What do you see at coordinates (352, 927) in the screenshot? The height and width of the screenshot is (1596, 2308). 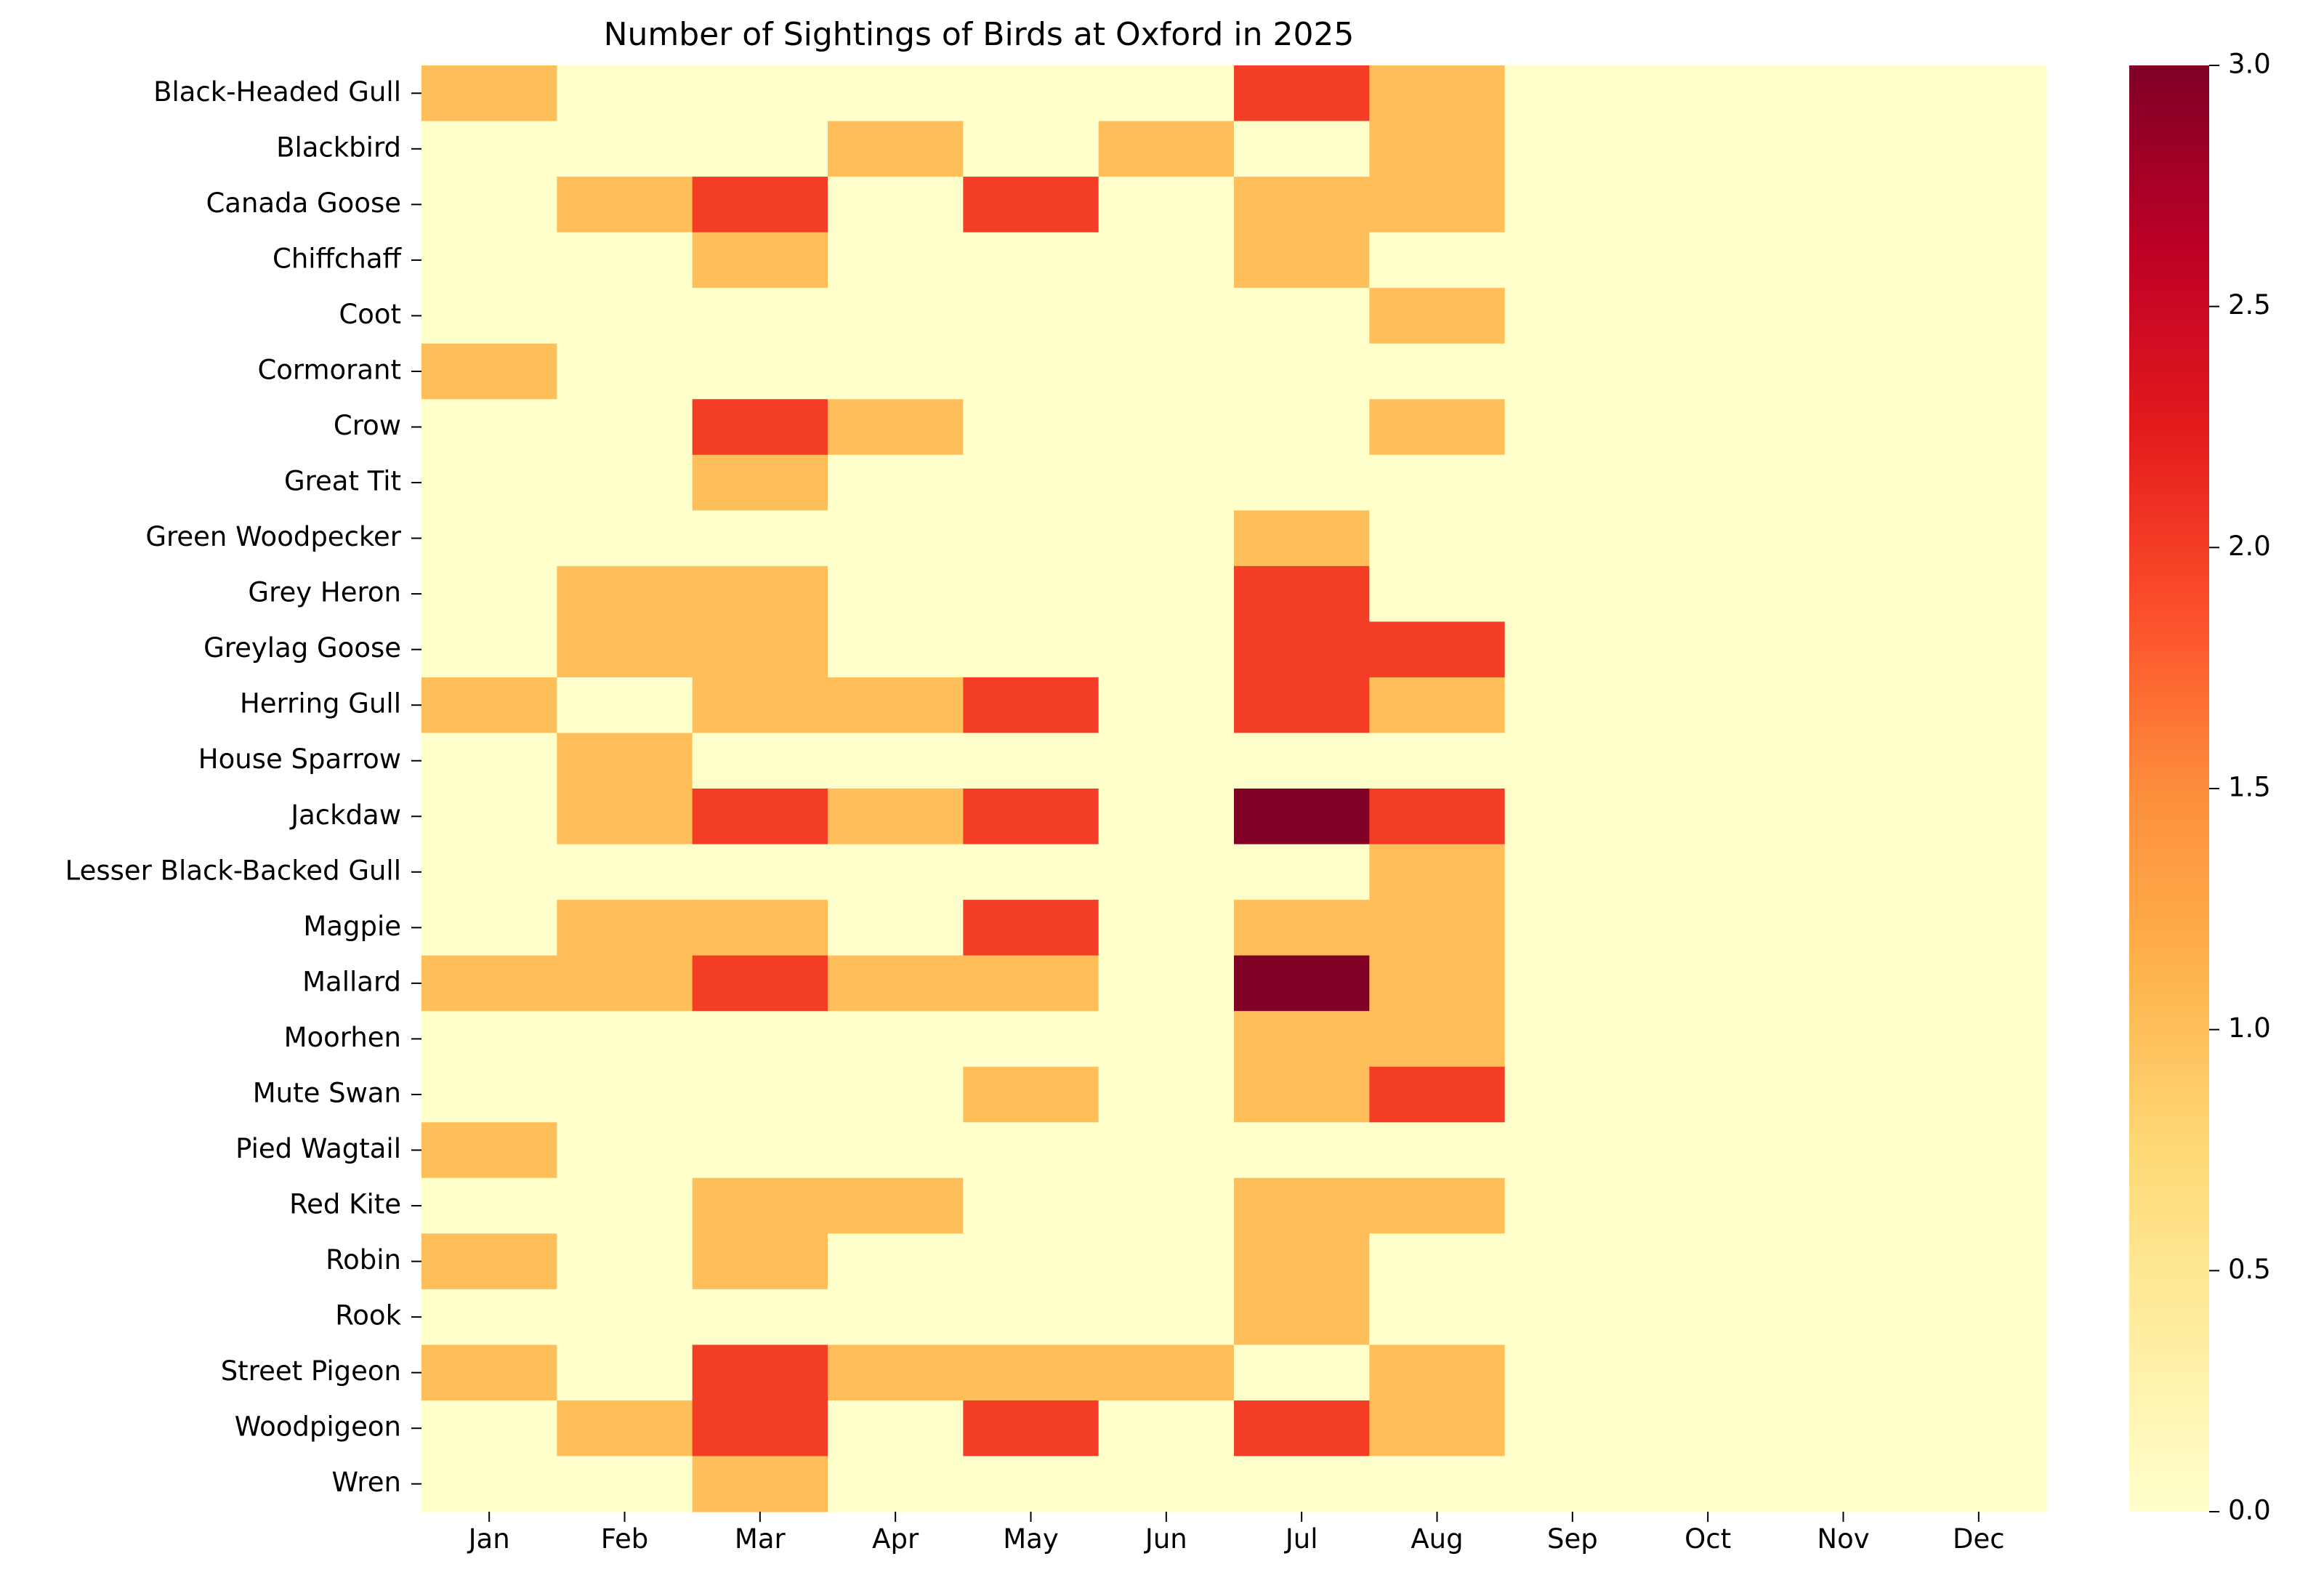 I see `y-tick-label: Magpie` at bounding box center [352, 927].